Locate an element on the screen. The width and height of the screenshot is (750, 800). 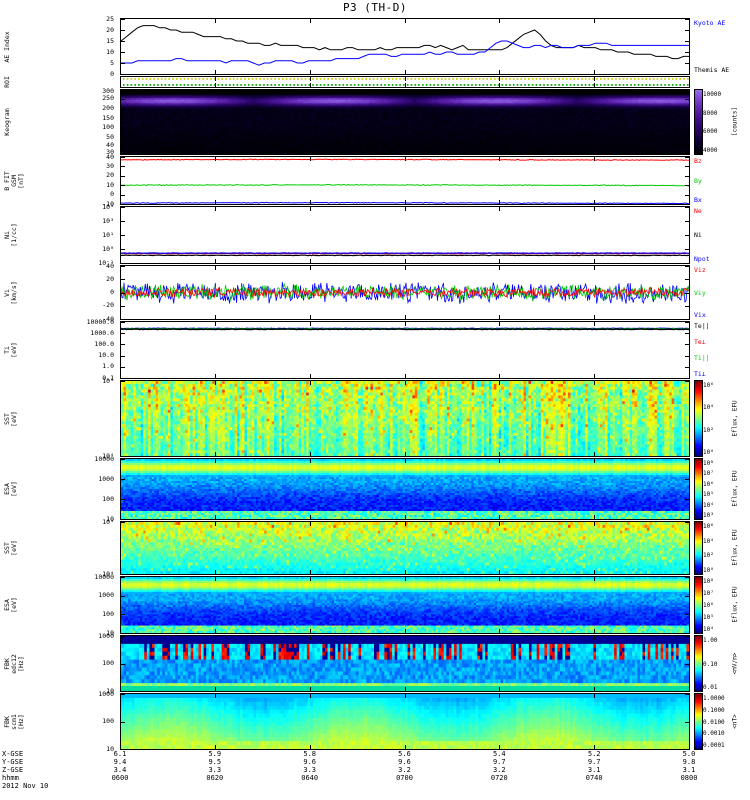
colorbar-tick-label: 1.0000 is located at coordinates (714, 699).